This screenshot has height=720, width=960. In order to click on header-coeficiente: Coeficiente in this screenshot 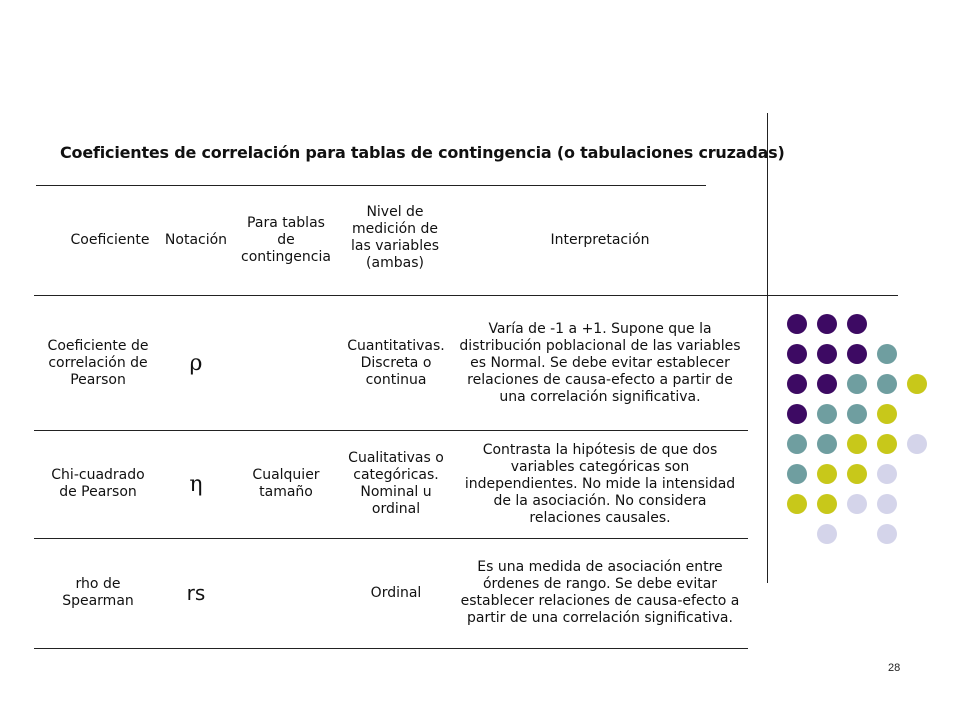, I will do `click(110, 239)`.